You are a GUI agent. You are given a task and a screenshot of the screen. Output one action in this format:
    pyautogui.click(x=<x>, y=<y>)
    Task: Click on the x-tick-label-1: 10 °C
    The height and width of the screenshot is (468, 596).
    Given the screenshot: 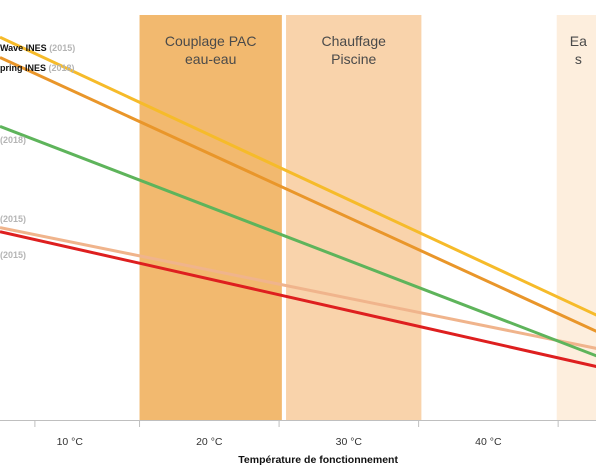 What is the action you would take?
    pyautogui.click(x=70, y=442)
    